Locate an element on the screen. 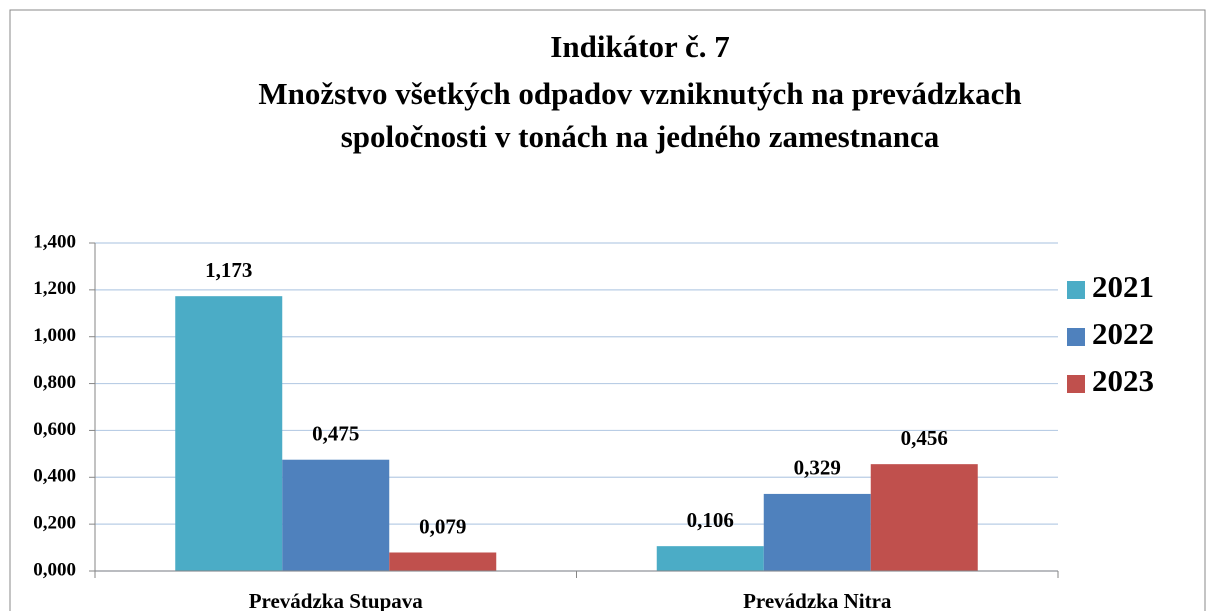 This screenshot has width=1210, height=611. y-tick-label: 1,000 is located at coordinates (54, 335).